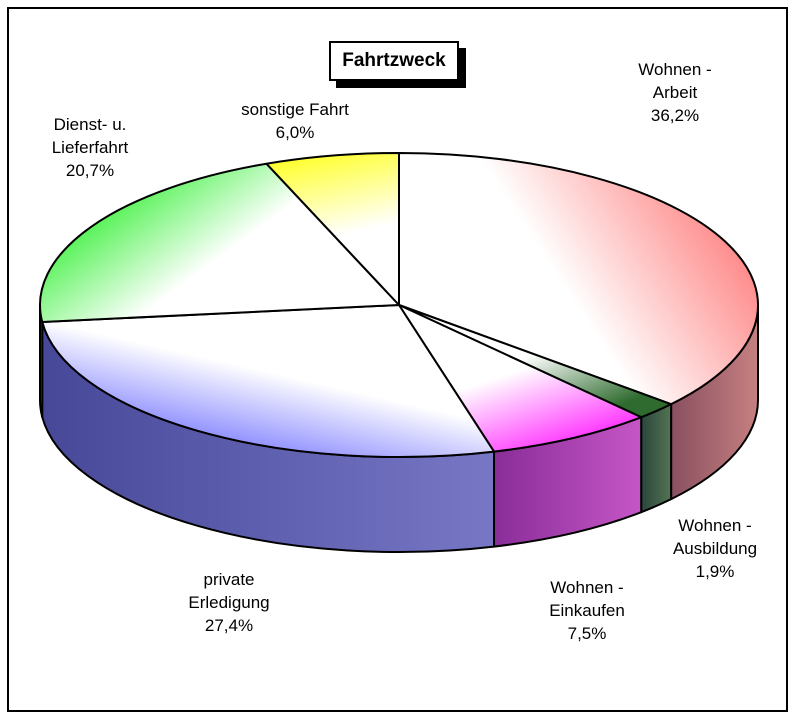 The width and height of the screenshot is (798, 722). I want to click on label-wohnen-einkaufen: Wohnen - Einkaufen 7,5%, so click(587, 610).